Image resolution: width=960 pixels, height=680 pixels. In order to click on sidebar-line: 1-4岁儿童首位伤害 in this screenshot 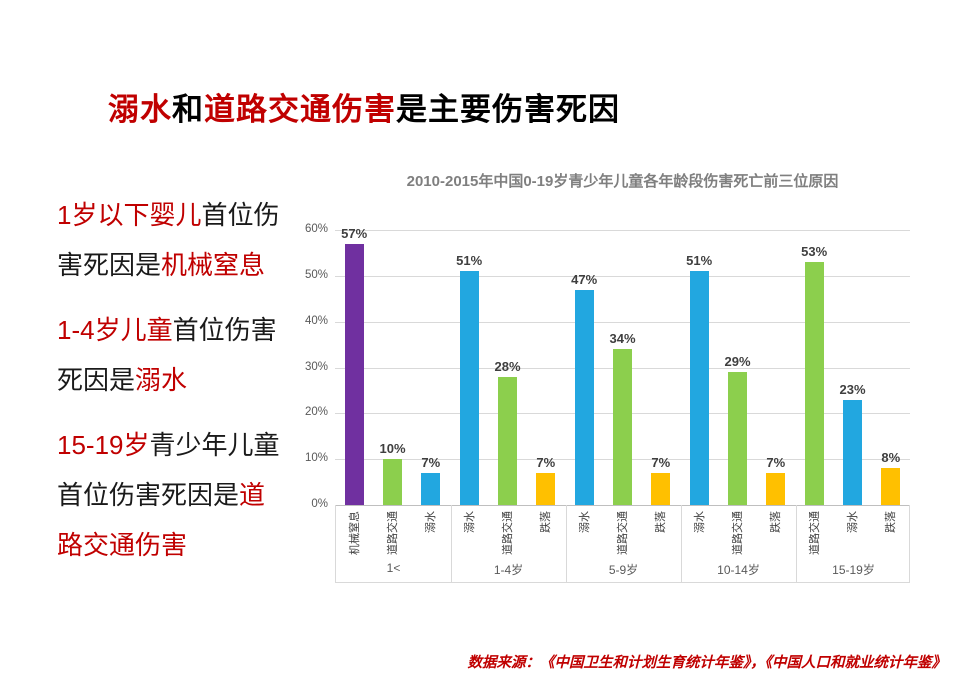, I will do `click(192, 330)`.